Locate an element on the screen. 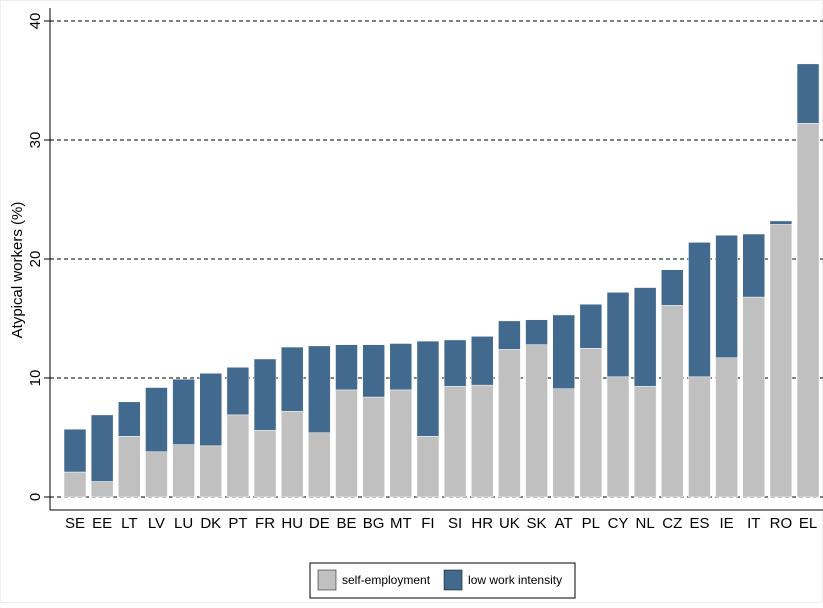  y-tick-label: 10 is located at coordinates (35, 378).